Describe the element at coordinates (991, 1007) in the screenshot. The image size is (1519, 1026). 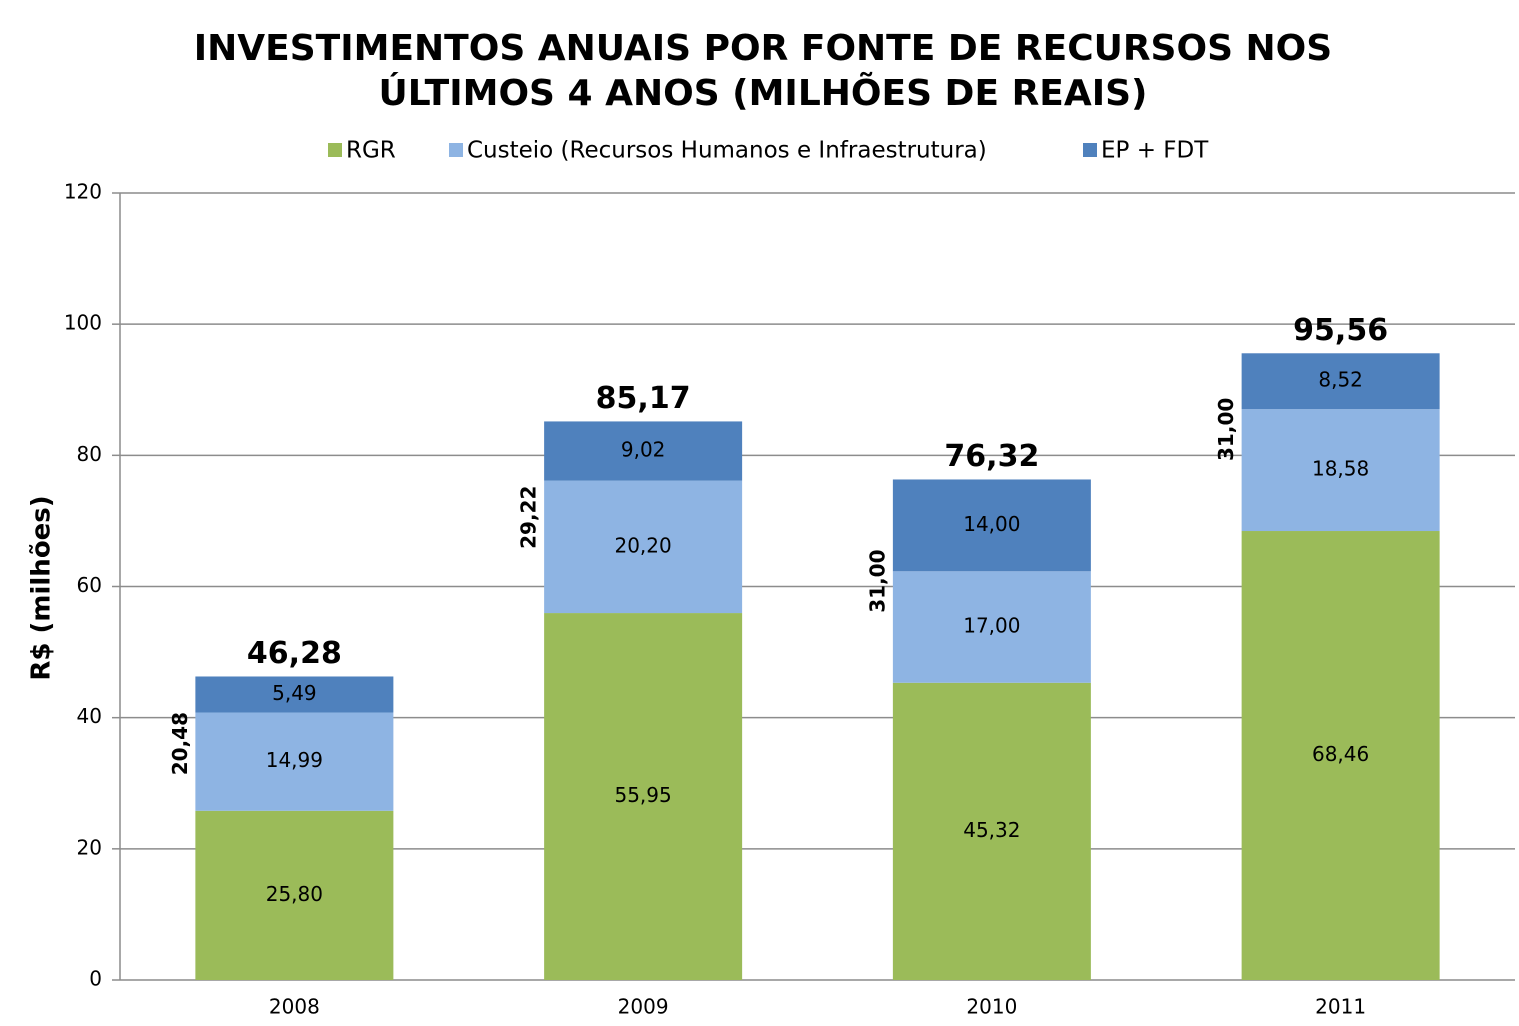
I see `x-tick-label: 2010` at that location.